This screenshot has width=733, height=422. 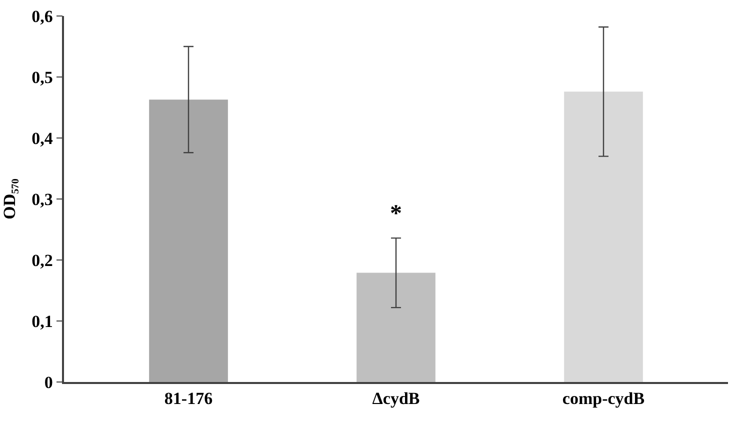 I want to click on annotation: *, so click(x=396, y=214).